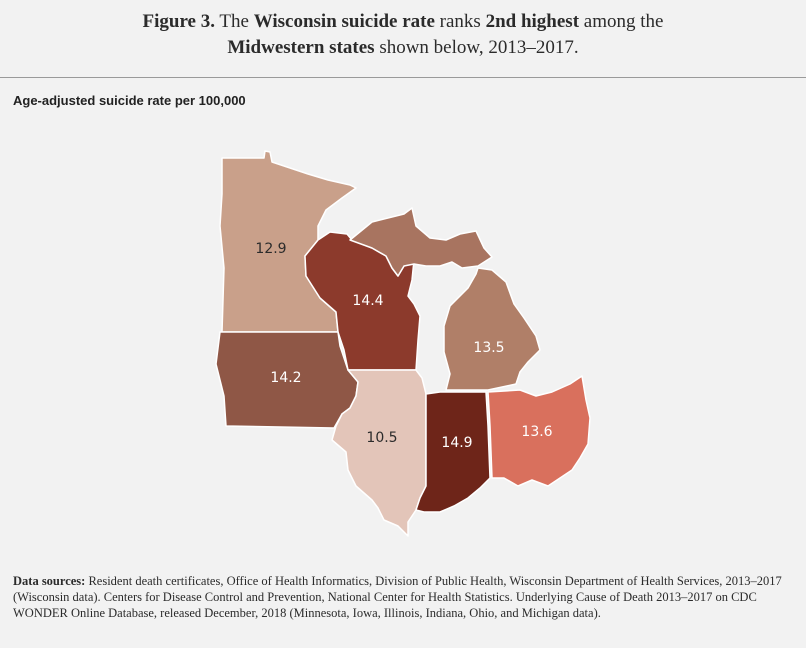  Describe the element at coordinates (49, 581) in the screenshot. I see `data-sources-label: Data sources:` at that location.